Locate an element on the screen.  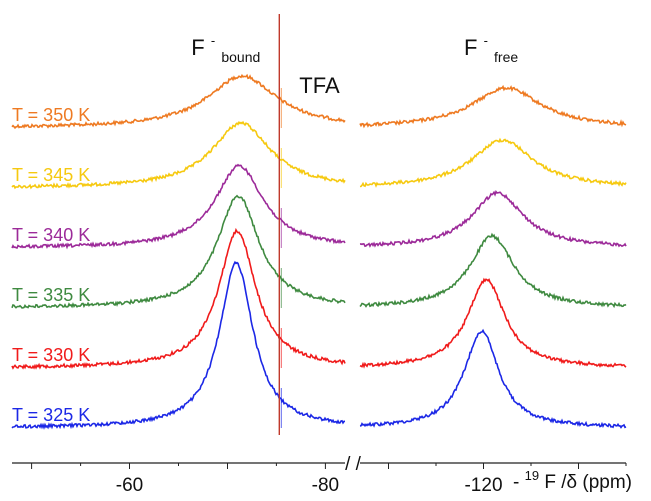
trace-340K-free is located at coordinates (493, 219).